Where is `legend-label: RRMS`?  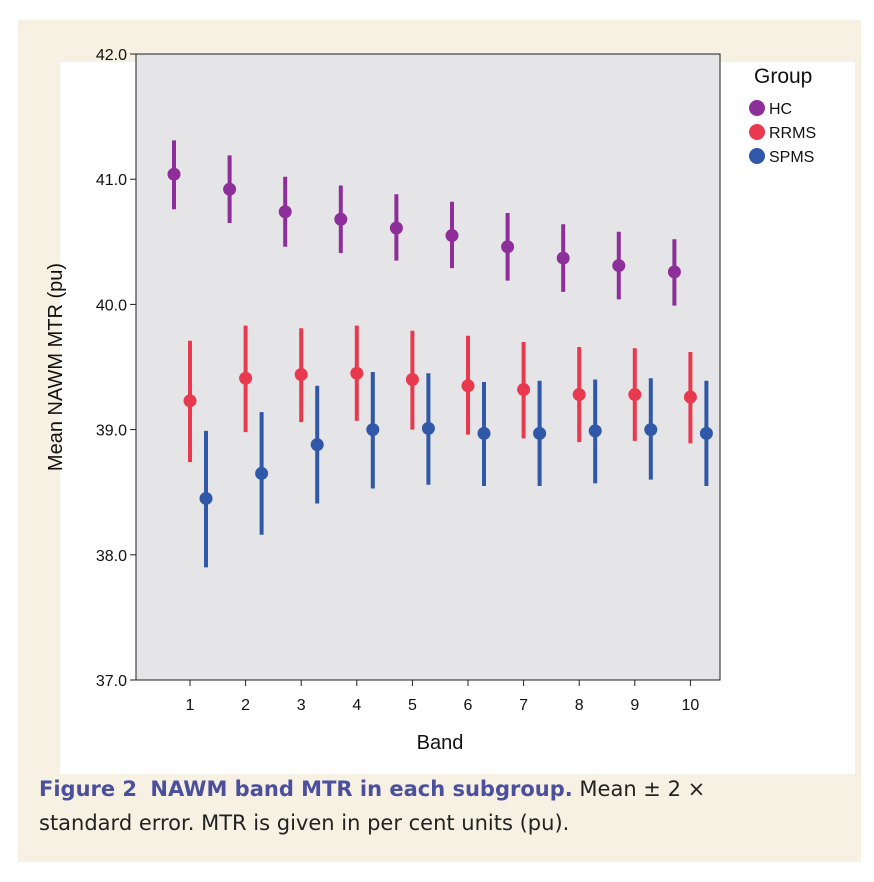
legend-label: RRMS is located at coordinates (792, 133).